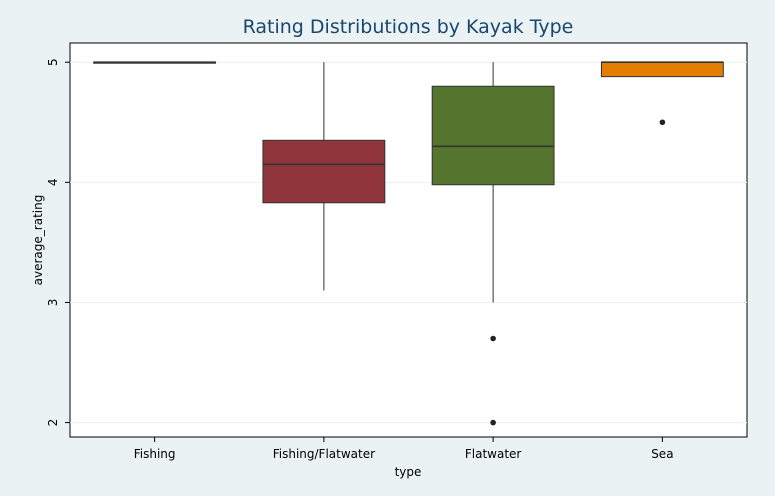 This screenshot has height=496, width=775. What do you see at coordinates (493, 135) in the screenshot?
I see `box-flatwater` at bounding box center [493, 135].